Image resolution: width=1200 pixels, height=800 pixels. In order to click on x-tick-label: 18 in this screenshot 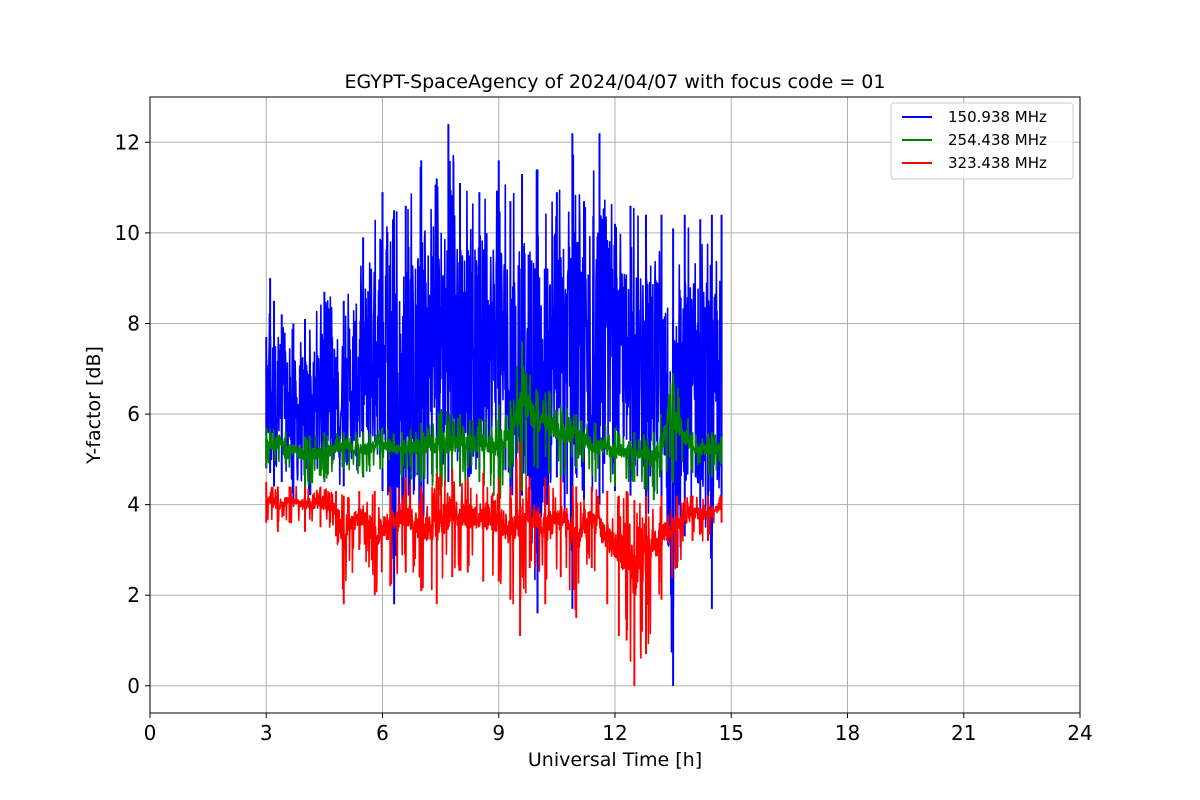, I will do `click(847, 733)`.